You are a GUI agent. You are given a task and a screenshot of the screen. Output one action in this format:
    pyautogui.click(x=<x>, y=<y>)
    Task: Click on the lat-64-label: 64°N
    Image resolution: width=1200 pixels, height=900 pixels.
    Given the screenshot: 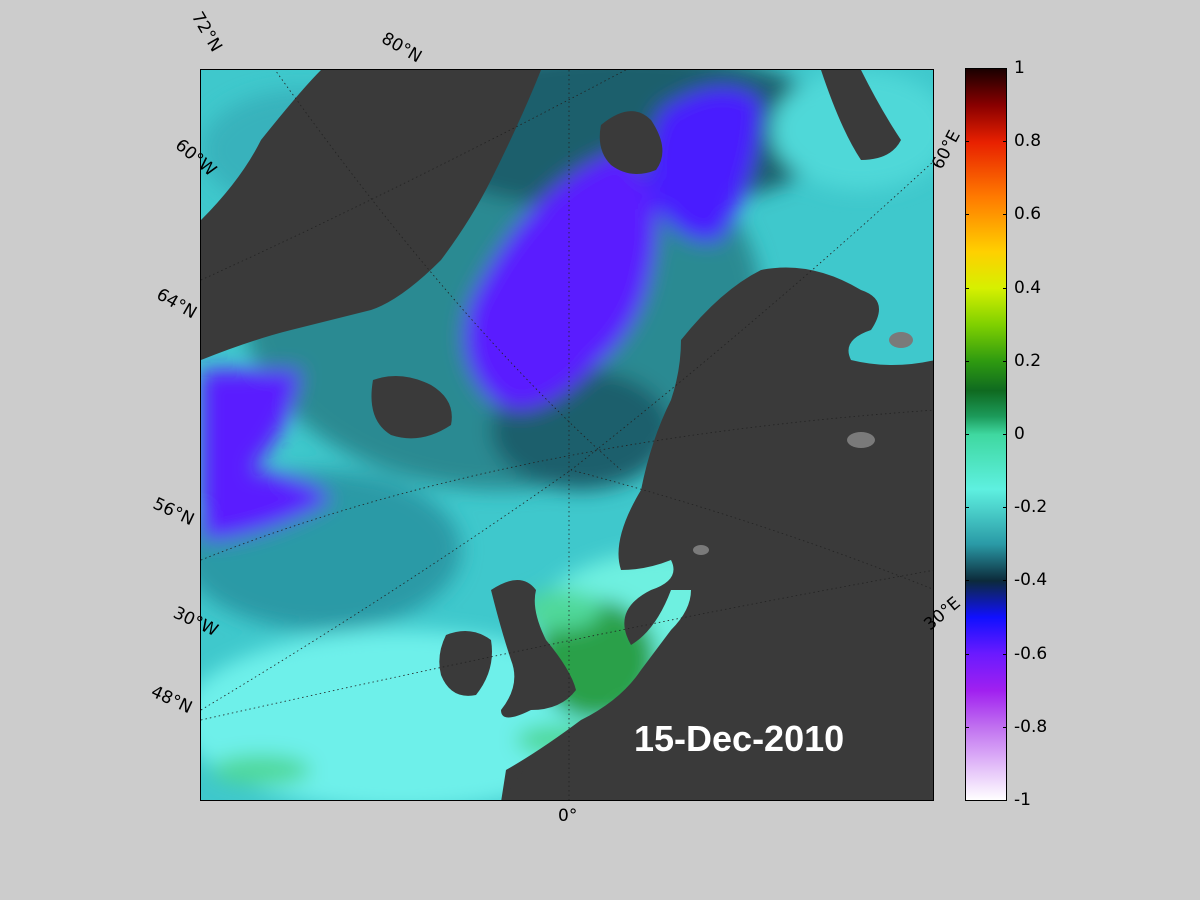 What is the action you would take?
    pyautogui.click(x=176, y=304)
    